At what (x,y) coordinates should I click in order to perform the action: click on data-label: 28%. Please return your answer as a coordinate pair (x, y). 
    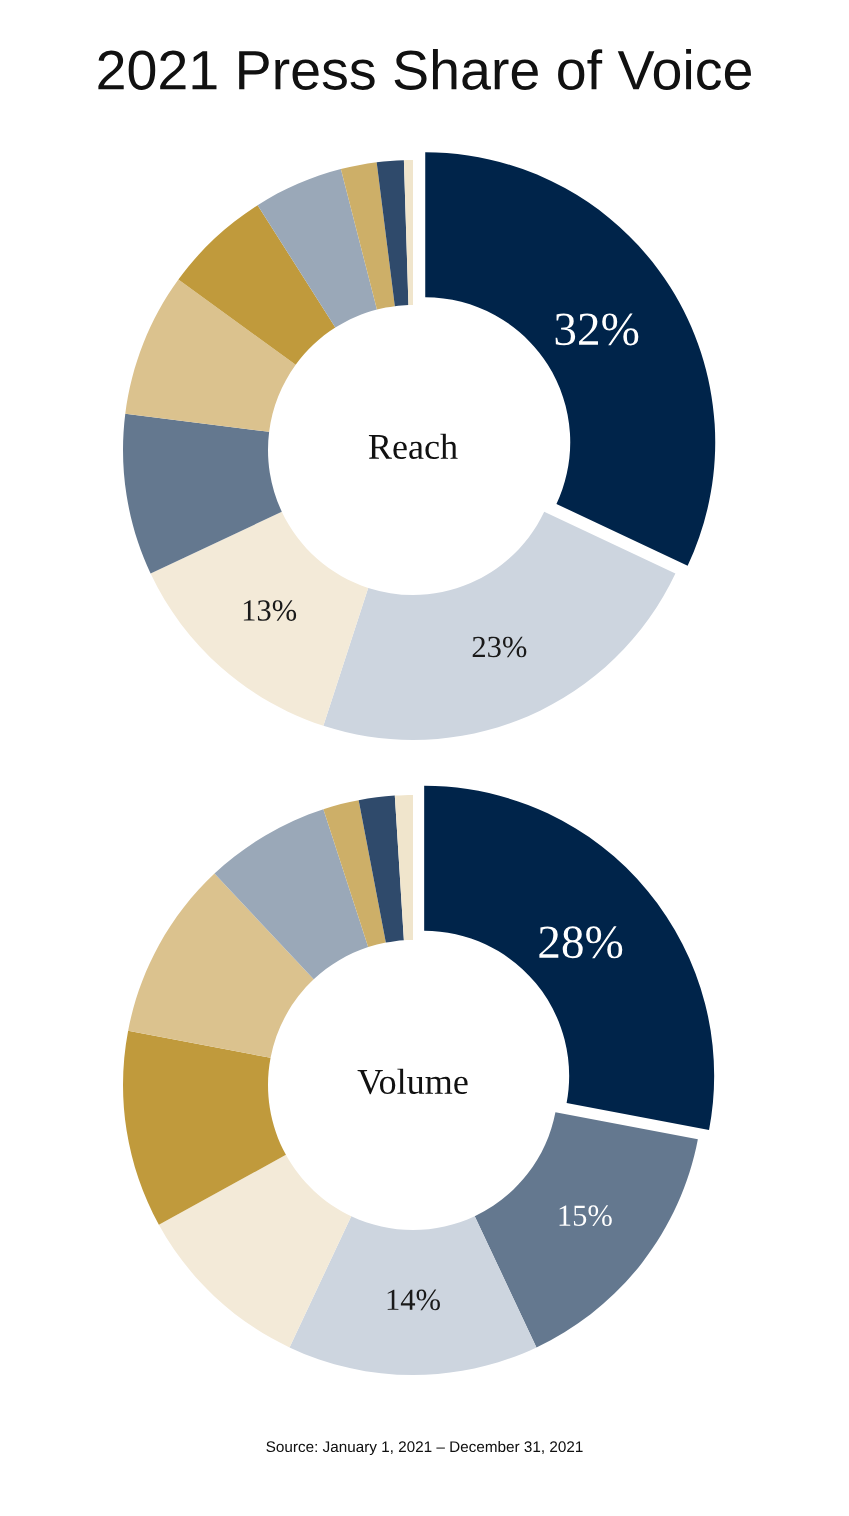
    Looking at the image, I should click on (581, 942).